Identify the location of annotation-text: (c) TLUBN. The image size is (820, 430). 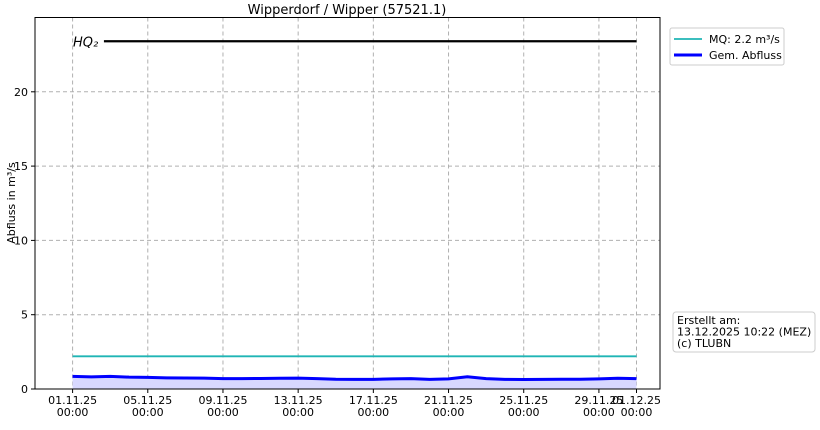
(704, 343).